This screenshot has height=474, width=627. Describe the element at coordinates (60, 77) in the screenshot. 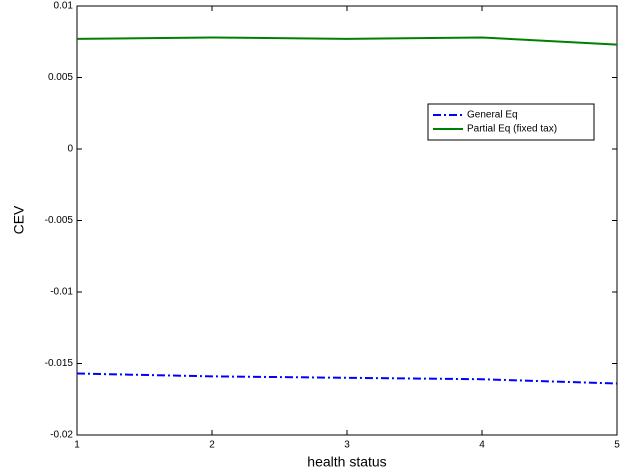

I see `y-tick-label: 0.005` at that location.